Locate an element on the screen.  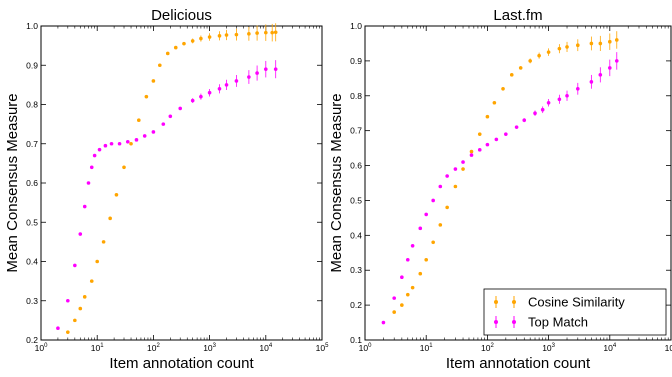
x-tick-label: 102 is located at coordinates (487, 348).